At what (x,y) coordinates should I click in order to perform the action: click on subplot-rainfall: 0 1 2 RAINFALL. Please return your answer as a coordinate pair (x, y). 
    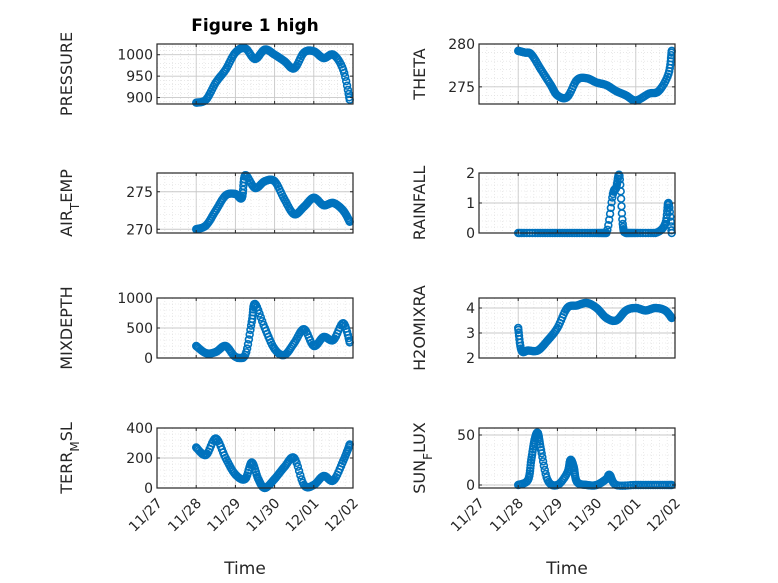
    Looking at the image, I should click on (543, 204).